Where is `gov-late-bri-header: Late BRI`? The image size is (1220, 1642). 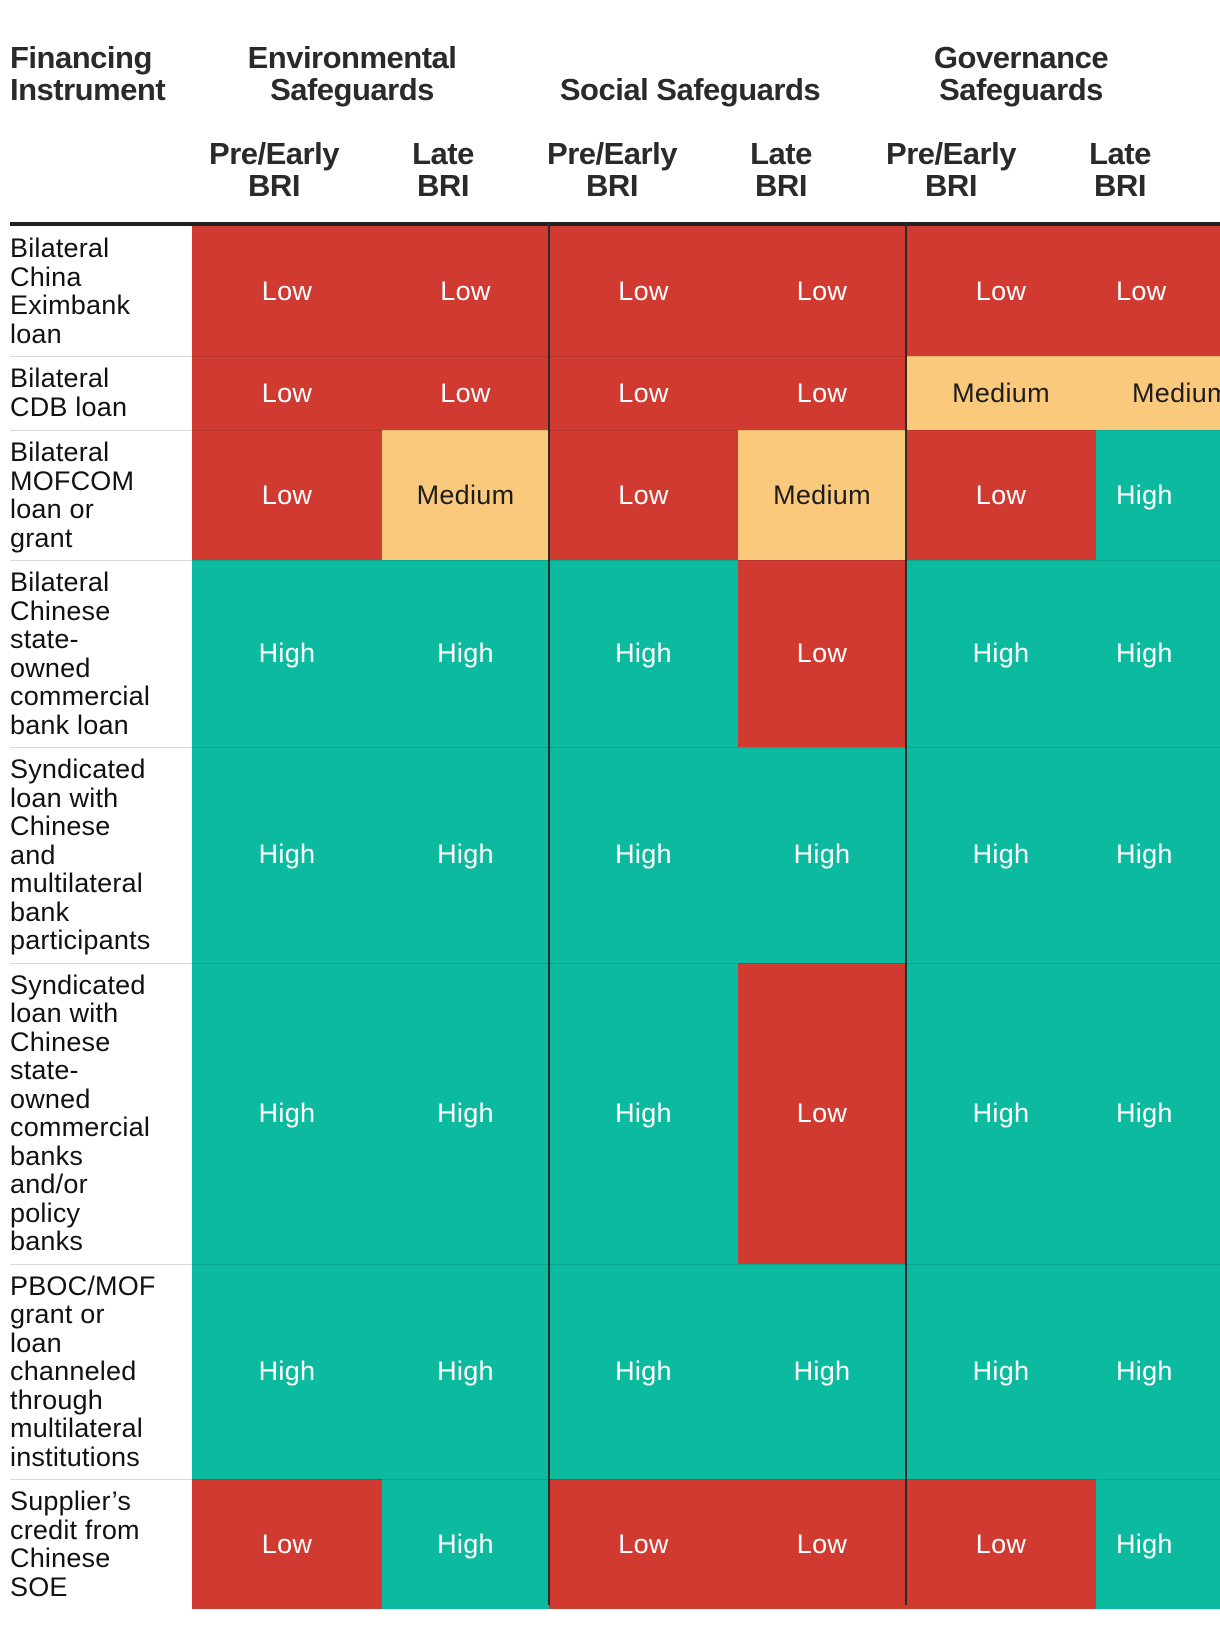 gov-late-bri-header: Late BRI is located at coordinates (1120, 170).